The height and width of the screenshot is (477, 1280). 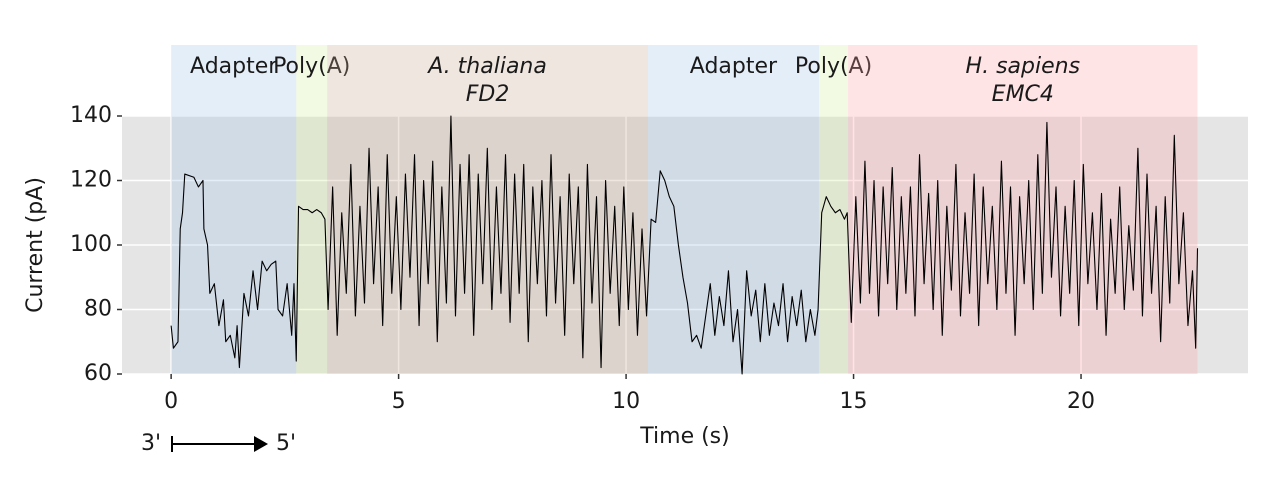 I want to click on annotation-5-prime: 5', so click(x=286, y=443).